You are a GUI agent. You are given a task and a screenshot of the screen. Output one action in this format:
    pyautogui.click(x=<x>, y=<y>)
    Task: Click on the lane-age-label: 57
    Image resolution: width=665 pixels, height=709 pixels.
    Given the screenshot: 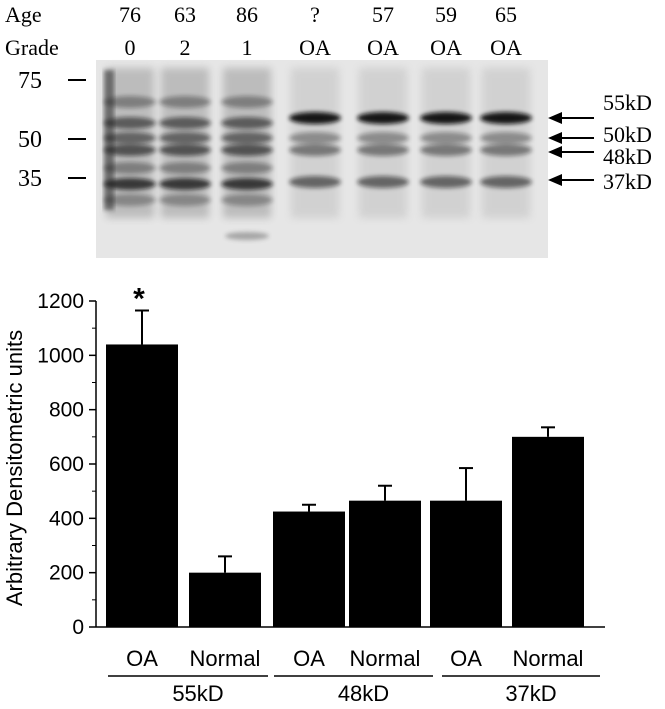 What is the action you would take?
    pyautogui.click(x=383, y=14)
    